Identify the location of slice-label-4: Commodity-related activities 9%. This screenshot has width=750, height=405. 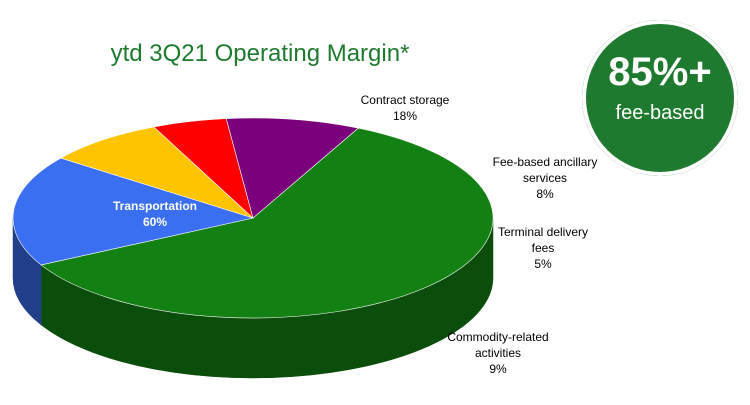
(497, 353).